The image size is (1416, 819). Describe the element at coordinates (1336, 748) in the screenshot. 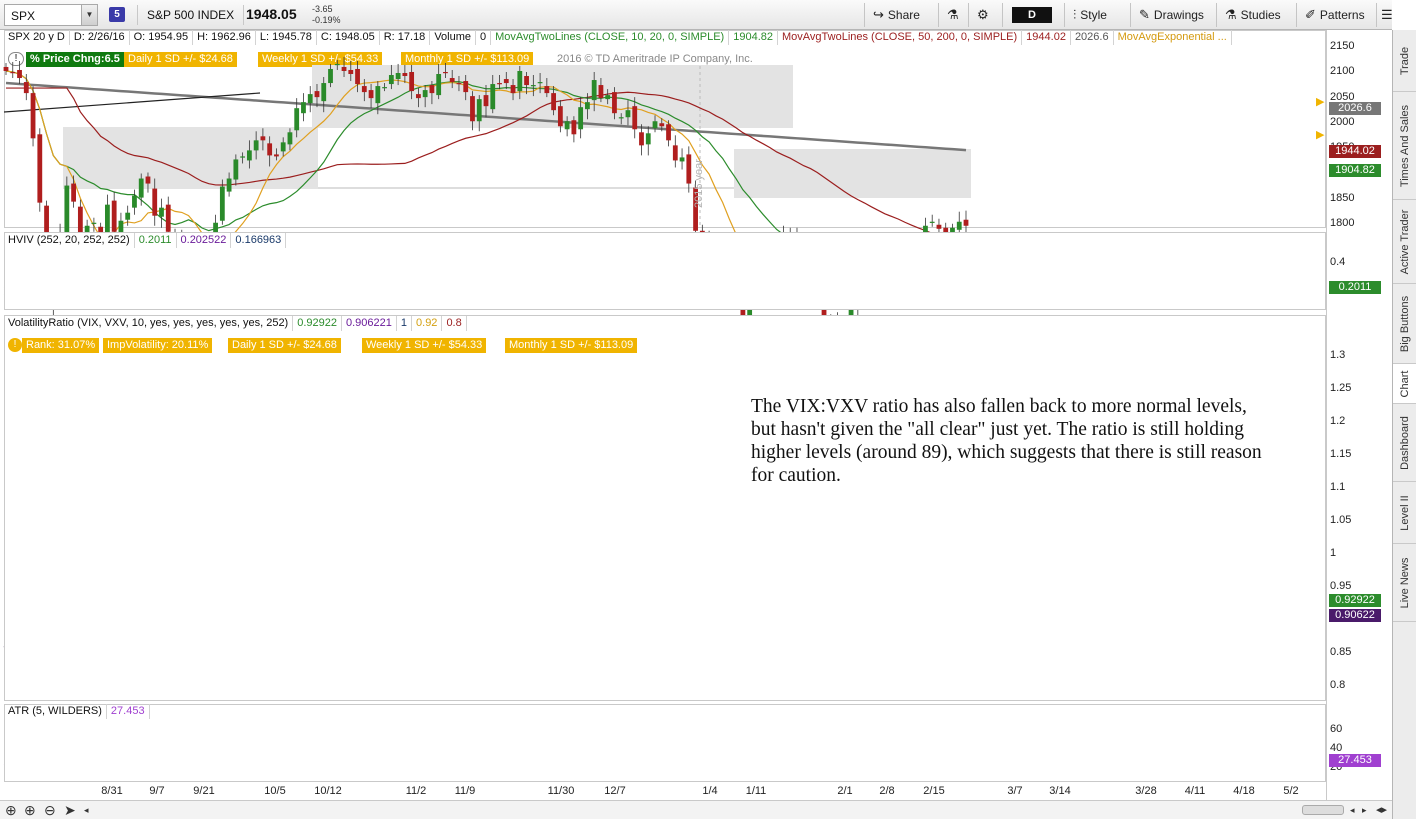

I see `atr-tick: 40` at that location.